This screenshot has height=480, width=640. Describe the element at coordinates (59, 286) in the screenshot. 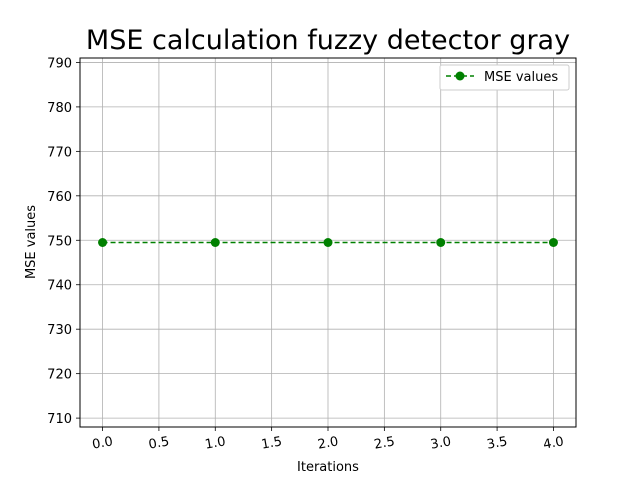

I see `y-tick-label: 740` at that location.